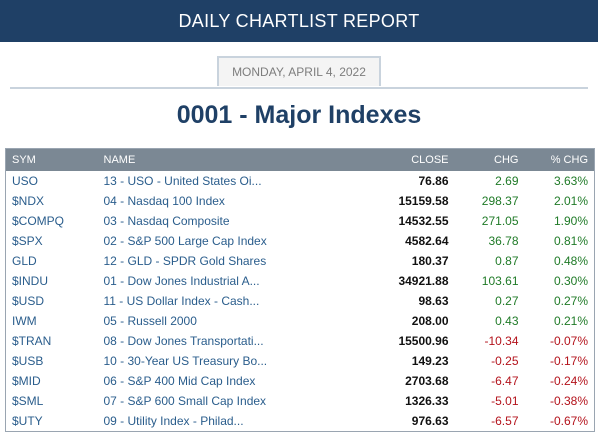 The width and height of the screenshot is (598, 437). I want to click on row-change: -6.57, so click(505, 421).